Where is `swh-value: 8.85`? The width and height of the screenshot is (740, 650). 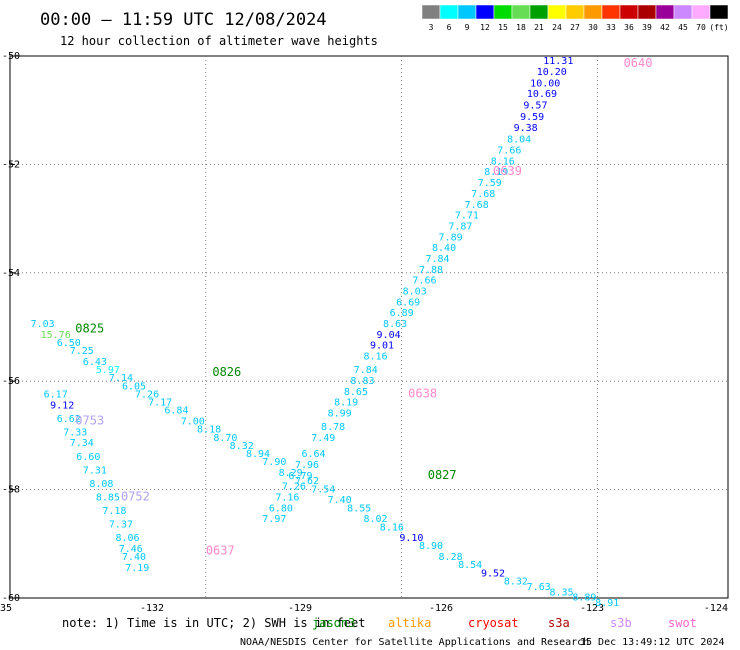 swh-value: 8.85 is located at coordinates (108, 497).